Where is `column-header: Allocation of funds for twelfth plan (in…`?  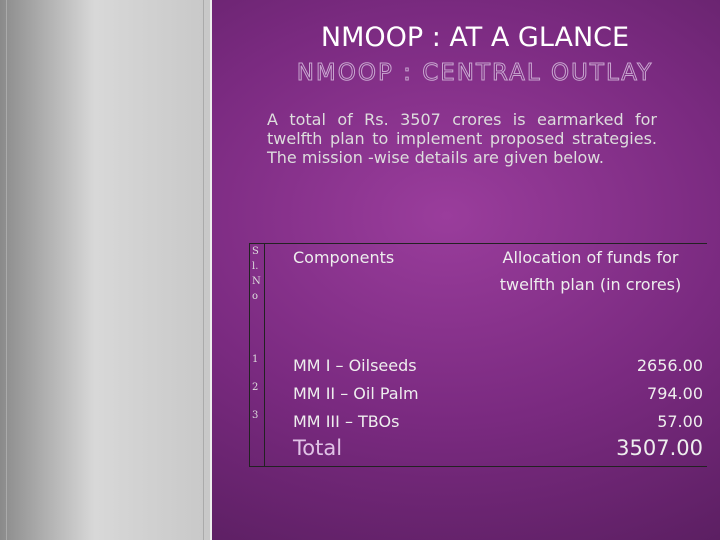 column-header: Allocation of funds for twelfth plan (in… is located at coordinates (592, 291).